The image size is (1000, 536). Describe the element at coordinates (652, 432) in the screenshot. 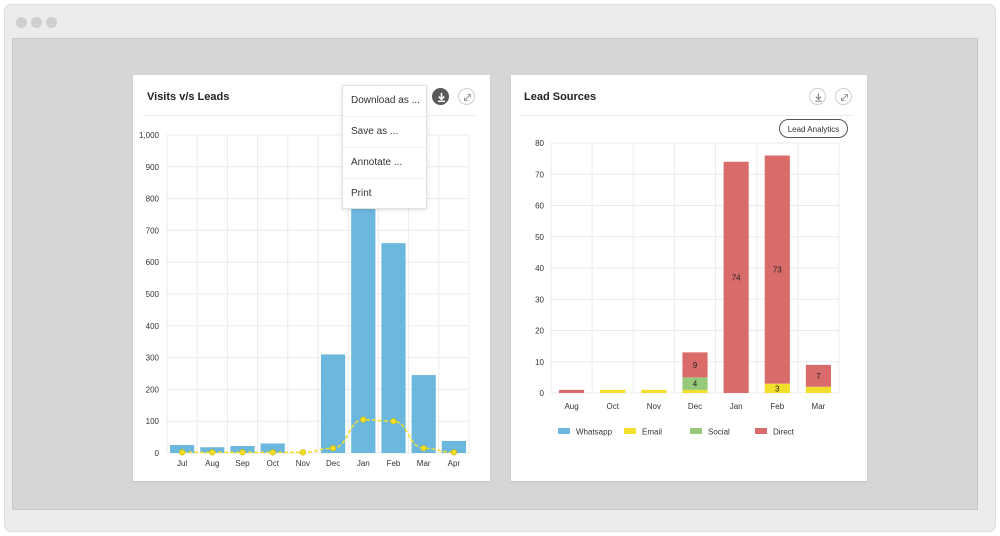

I see `legend-label-email: Email` at that location.